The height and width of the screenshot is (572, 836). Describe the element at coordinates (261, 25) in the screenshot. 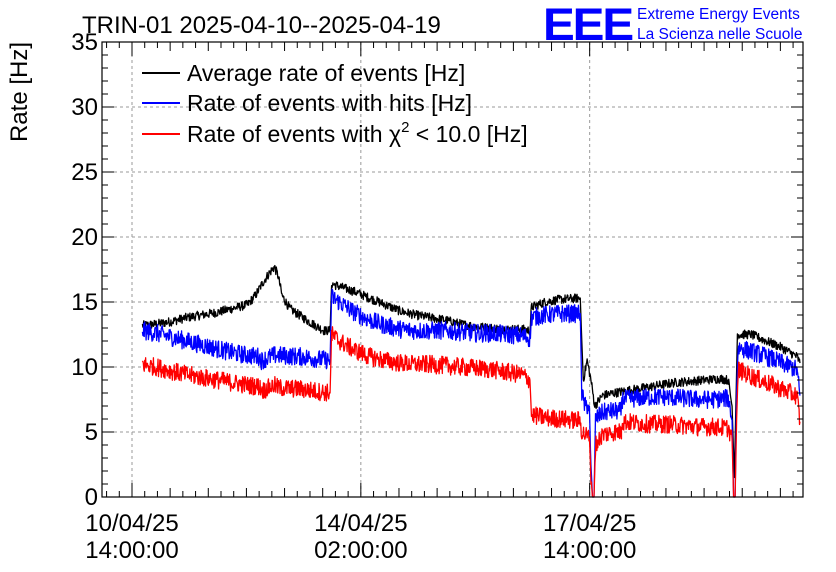

I see `chart-title: TRIN-01 2025-04-10--2025-04-19` at that location.